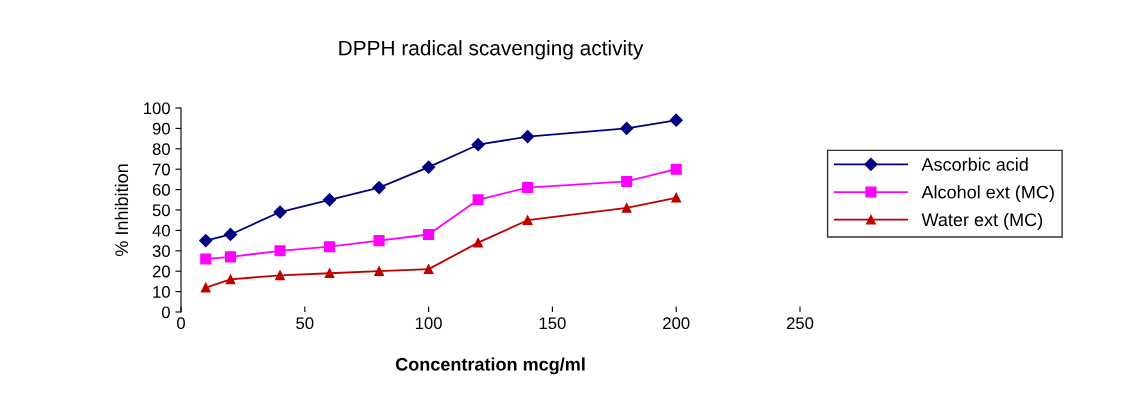  Describe the element at coordinates (491, 50) in the screenshot. I see `chart-title: DPPH radical scavenging activity` at that location.